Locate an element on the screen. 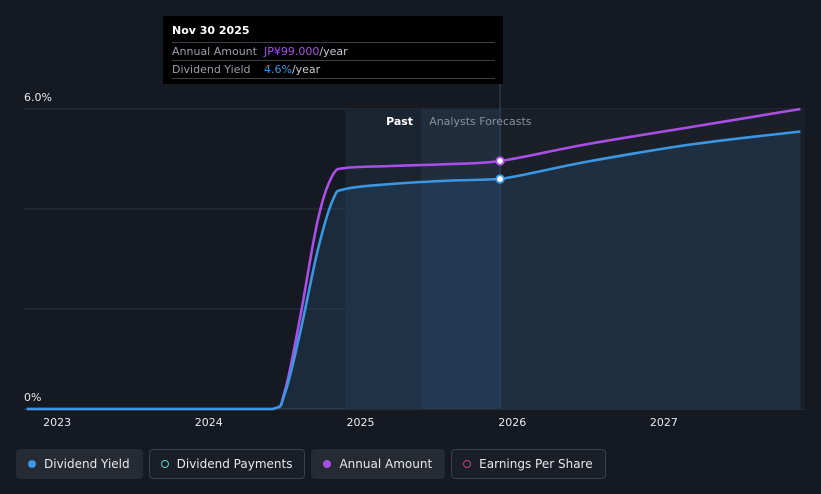  x-tick-label: 2025 is located at coordinates (361, 422).